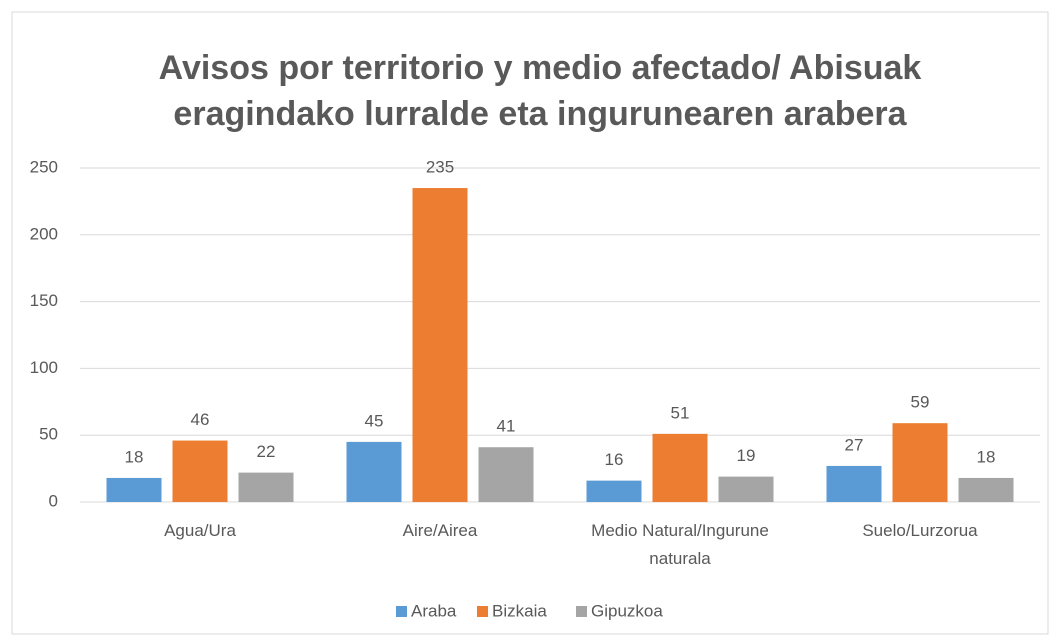 Image resolution: width=1060 pixels, height=642 pixels. What do you see at coordinates (374, 420) in the screenshot?
I see `data-label: 45` at bounding box center [374, 420].